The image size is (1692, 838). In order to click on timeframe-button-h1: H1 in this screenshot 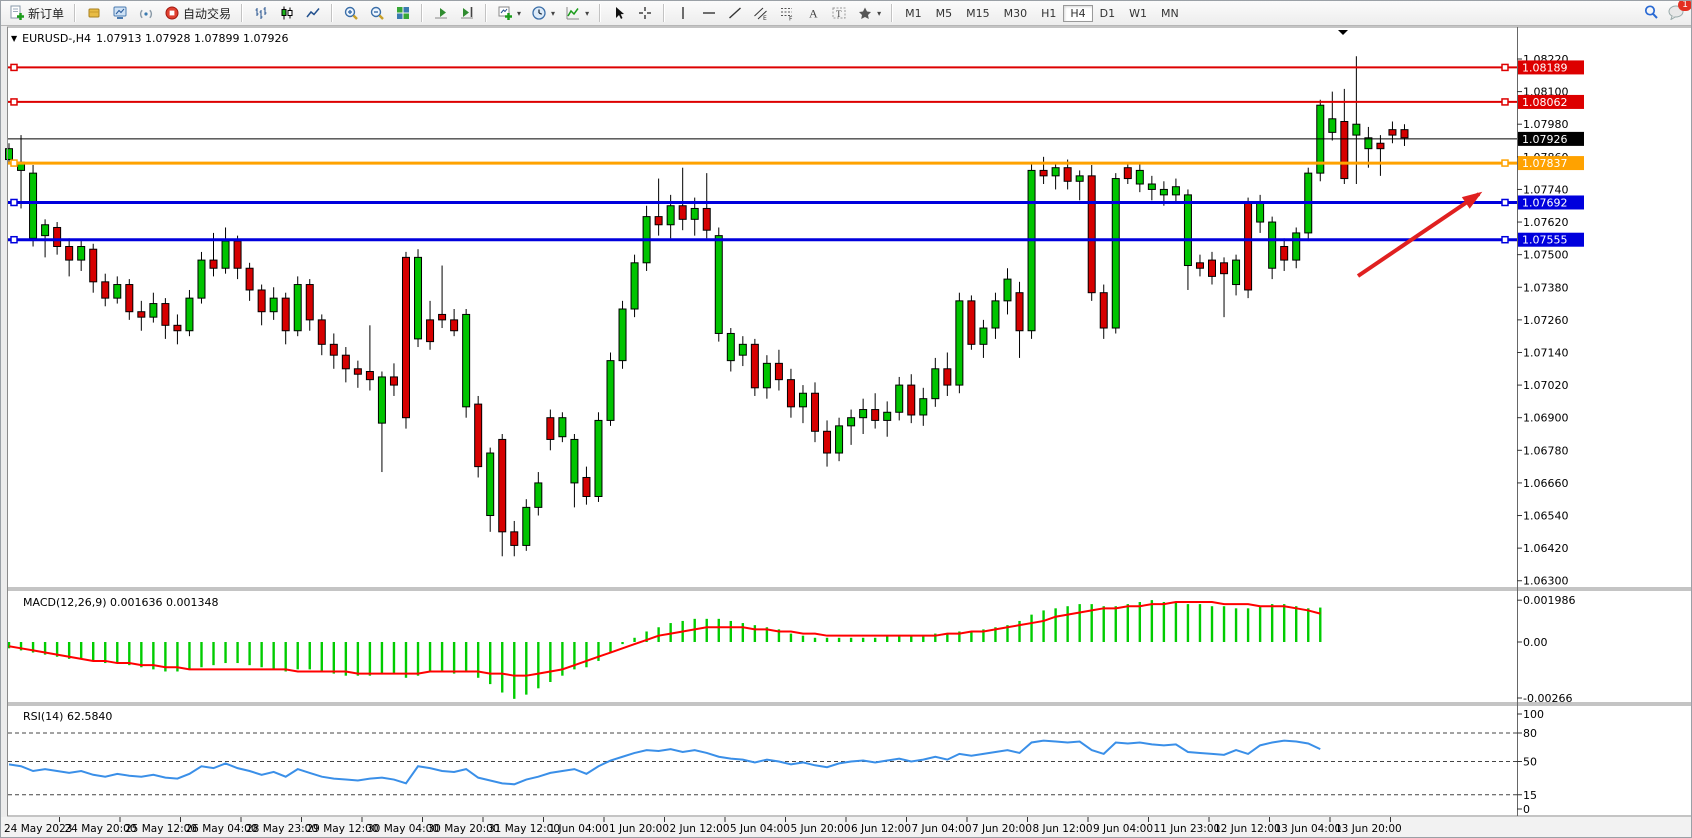, I will do `click(1049, 13)`.